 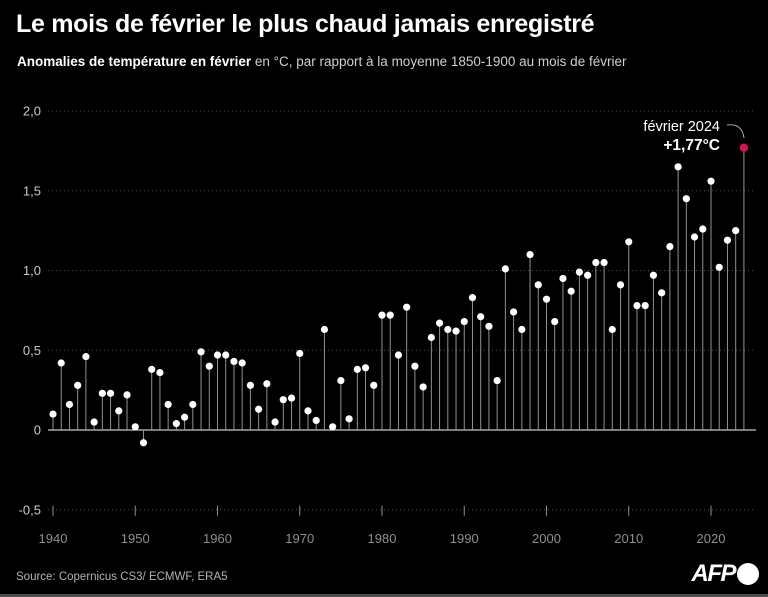 I want to click on annotation-label-value: +1,77°C, so click(x=691, y=145).